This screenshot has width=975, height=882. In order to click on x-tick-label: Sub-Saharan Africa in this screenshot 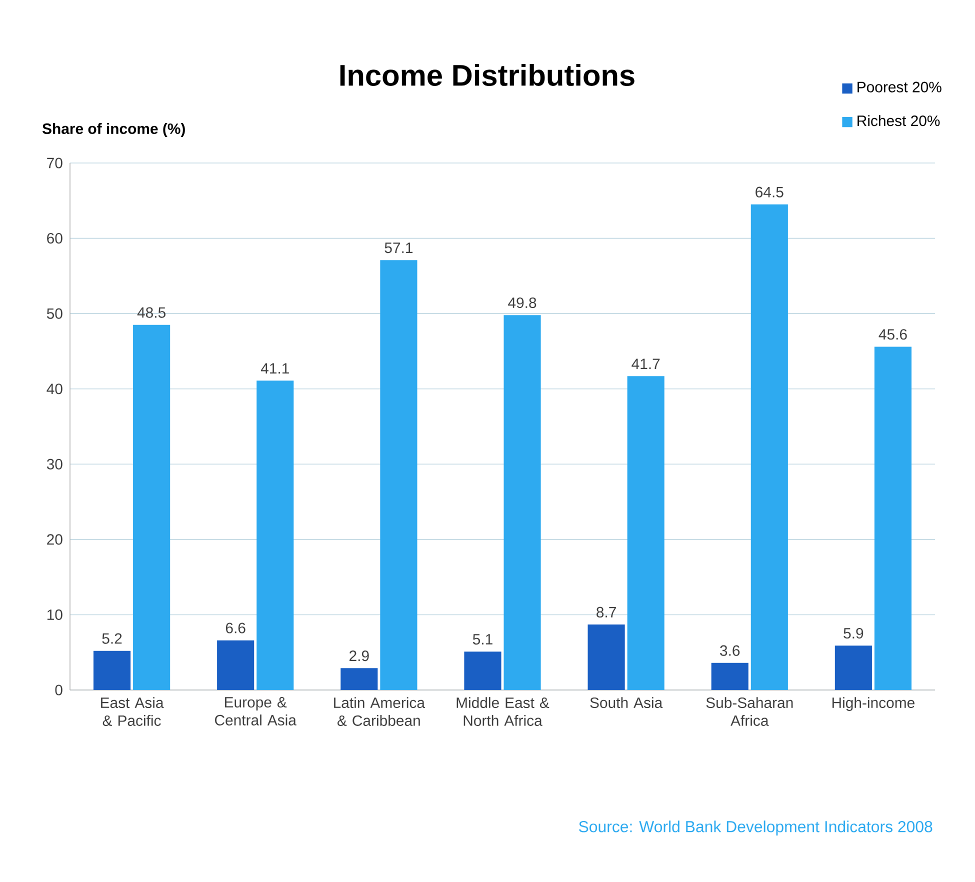, I will do `click(749, 711)`.